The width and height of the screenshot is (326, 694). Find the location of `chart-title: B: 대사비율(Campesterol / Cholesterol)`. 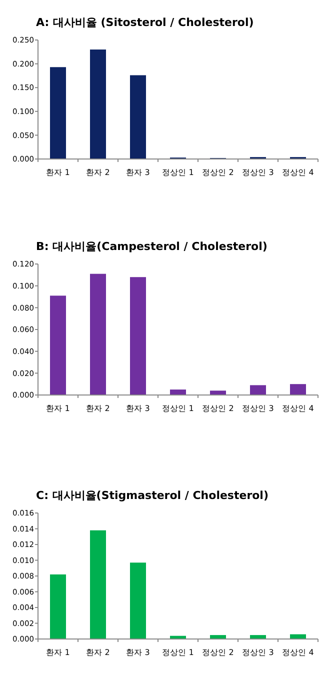

chart-title: B: 대사비율(Campesterol / Cholesterol) is located at coordinates (152, 246).